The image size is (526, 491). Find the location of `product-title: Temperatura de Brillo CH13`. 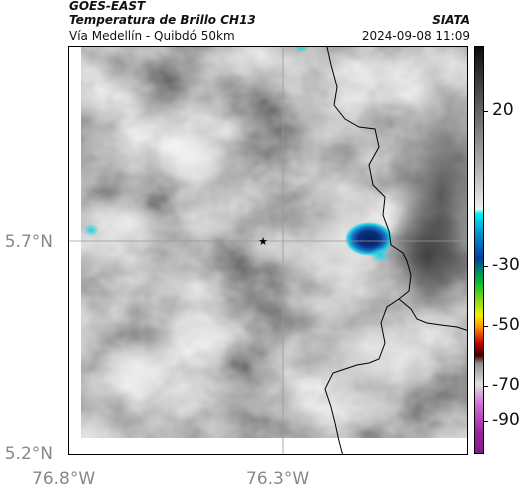

product-title: Temperatura de Brillo CH13 is located at coordinates (162, 20).